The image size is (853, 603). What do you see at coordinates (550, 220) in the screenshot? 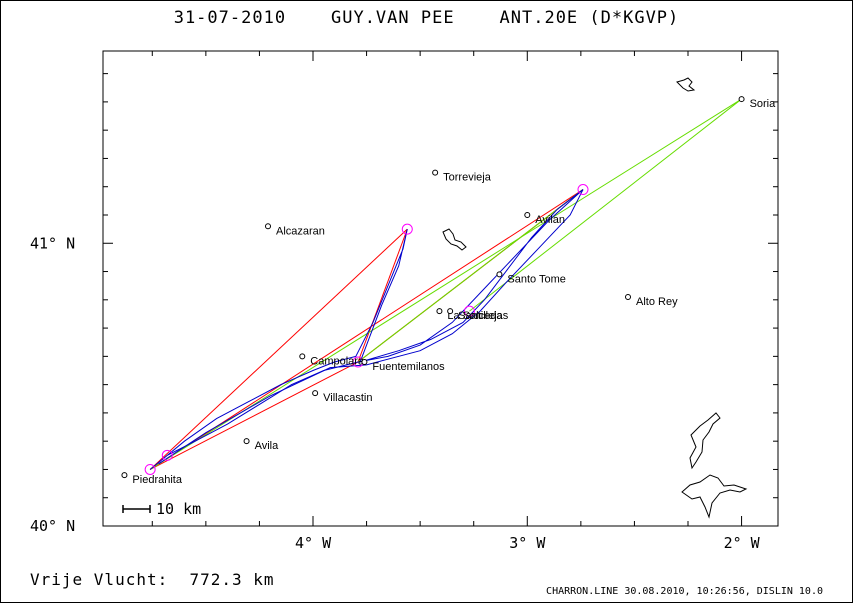
I see `place-label: Avilan` at bounding box center [550, 220].